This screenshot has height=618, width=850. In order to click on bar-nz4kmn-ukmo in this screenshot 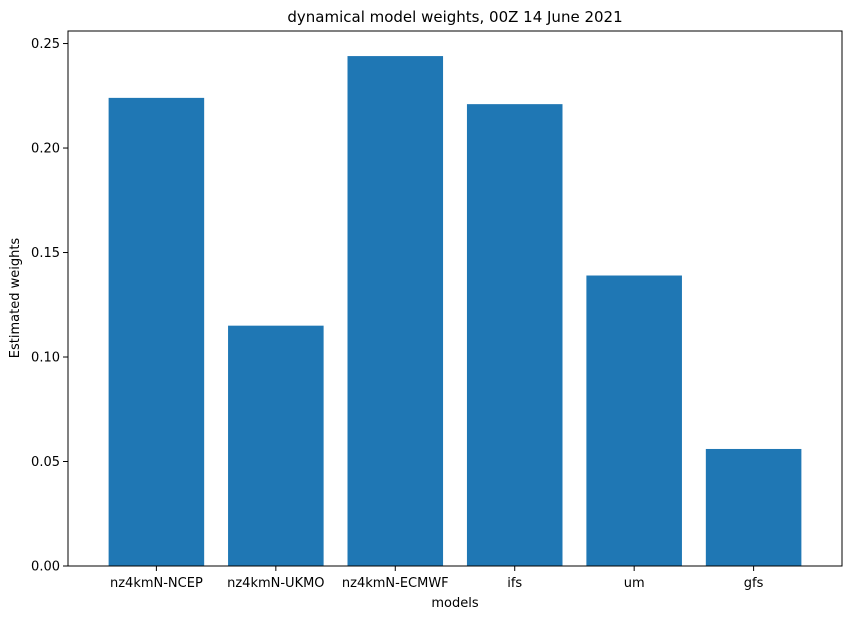, I will do `click(276, 445)`.